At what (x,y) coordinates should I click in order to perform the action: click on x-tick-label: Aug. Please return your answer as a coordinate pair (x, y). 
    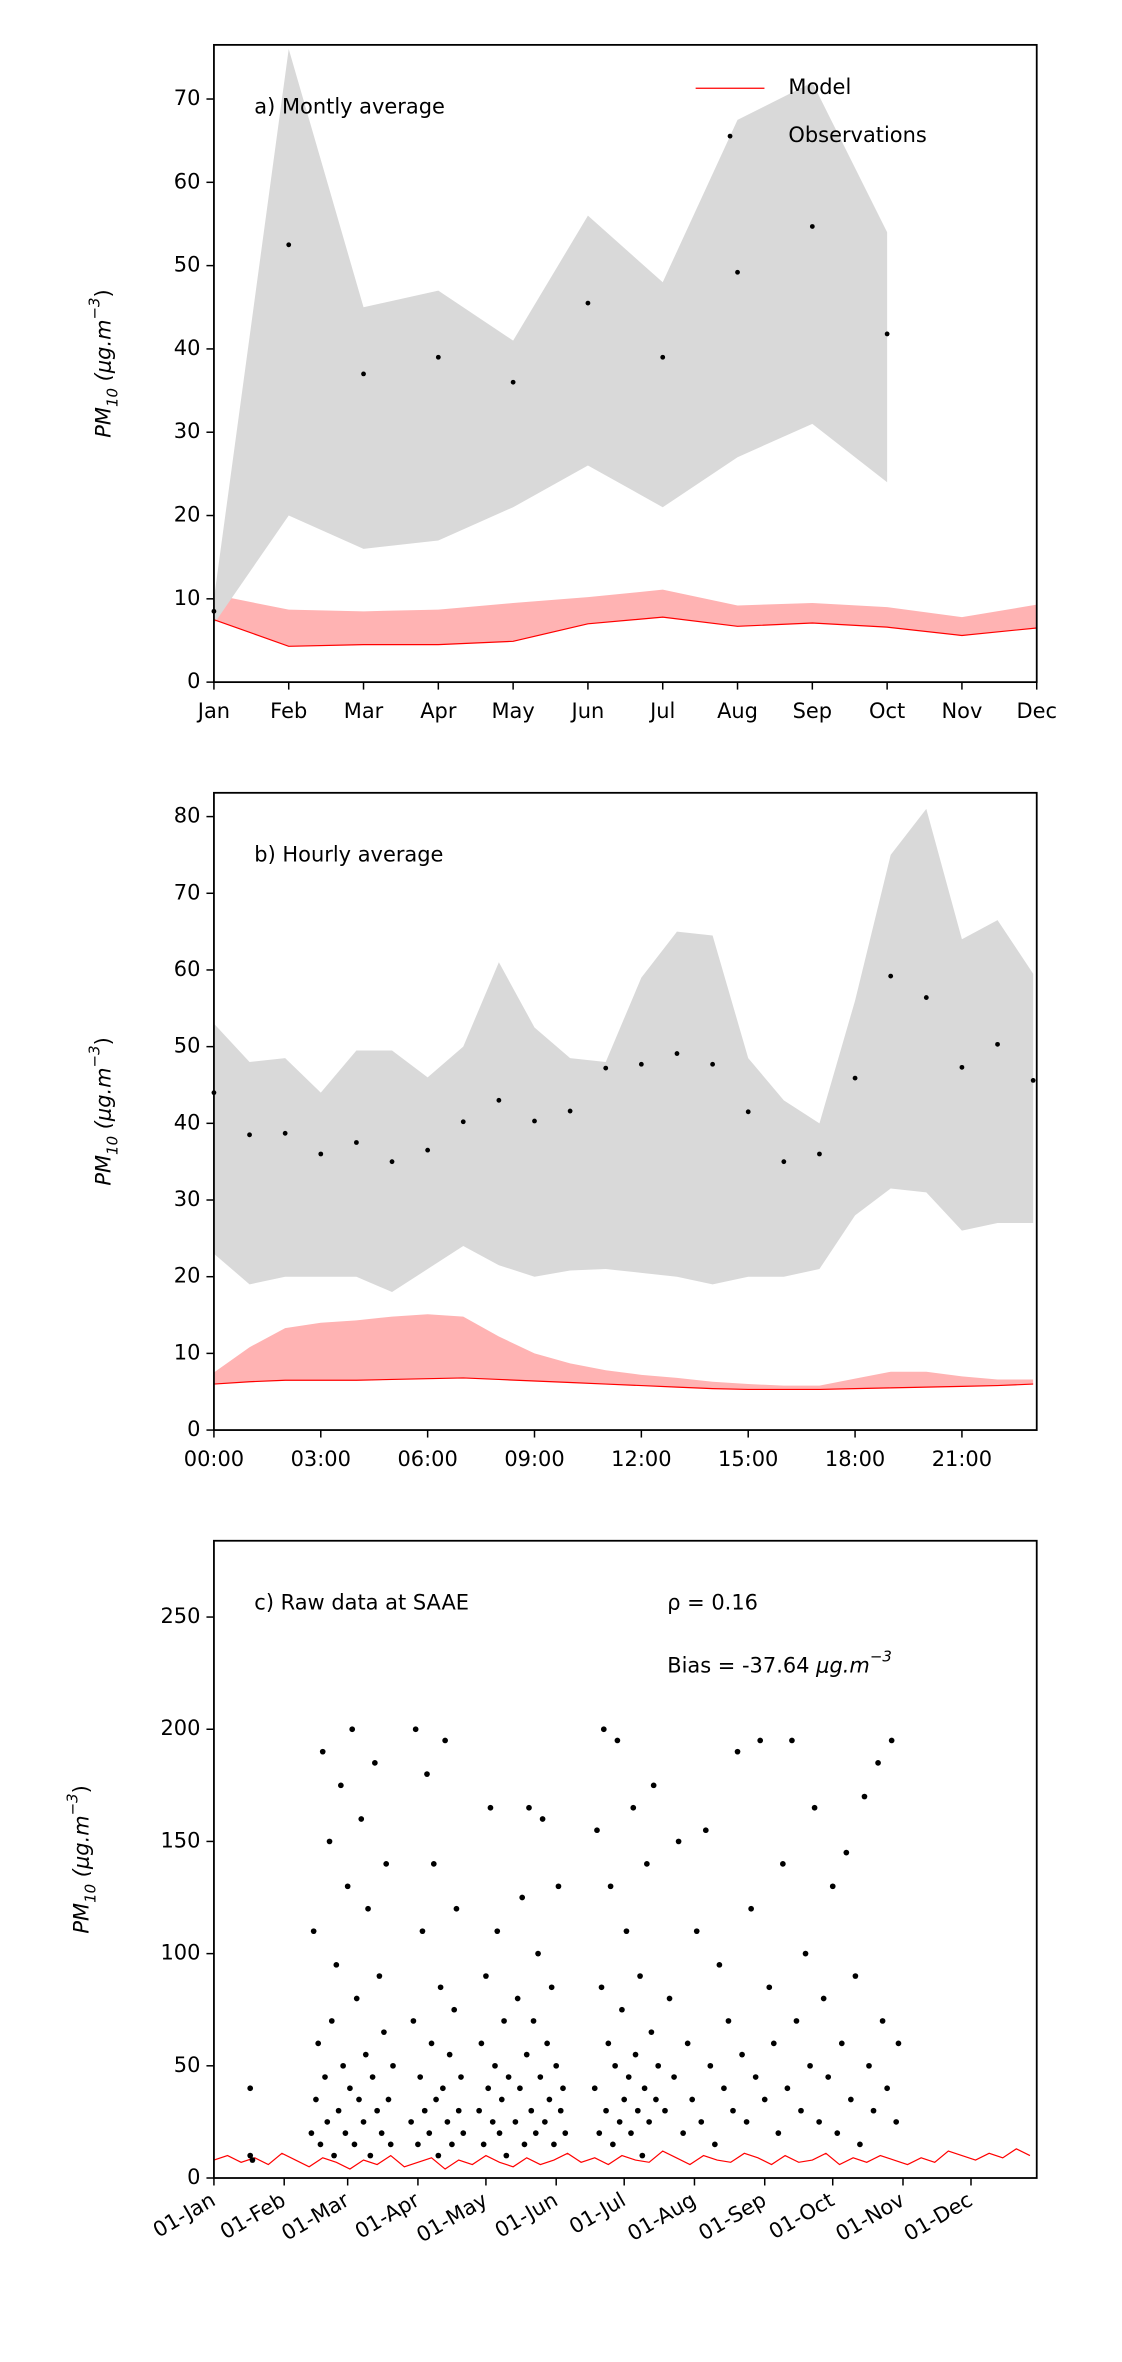
    Looking at the image, I should click on (737, 711).